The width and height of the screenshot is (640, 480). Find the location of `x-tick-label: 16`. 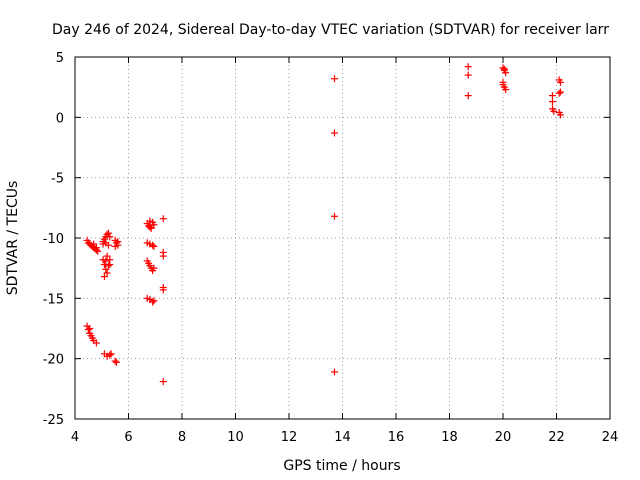

x-tick-label: 16 is located at coordinates (396, 437).